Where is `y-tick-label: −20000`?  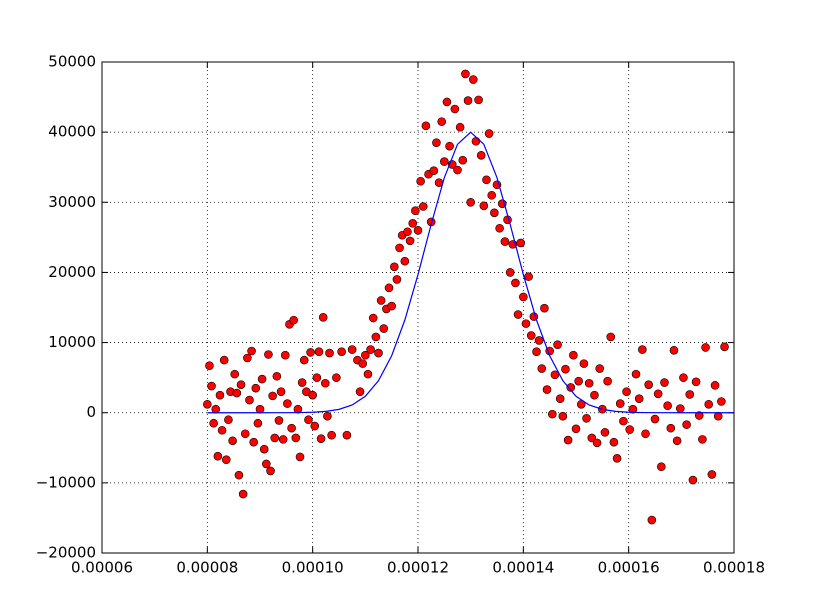
y-tick-label: −20000 is located at coordinates (66, 553).